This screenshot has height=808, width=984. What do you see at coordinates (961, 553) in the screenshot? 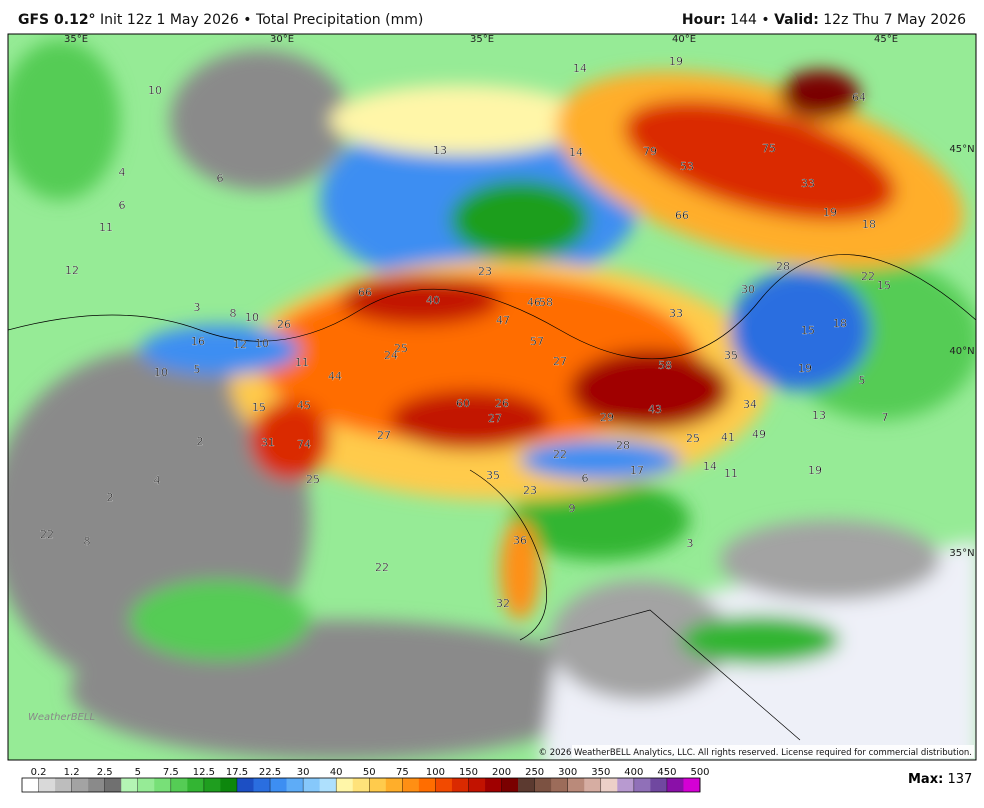
I see `grid-label: 35°N` at bounding box center [961, 553].